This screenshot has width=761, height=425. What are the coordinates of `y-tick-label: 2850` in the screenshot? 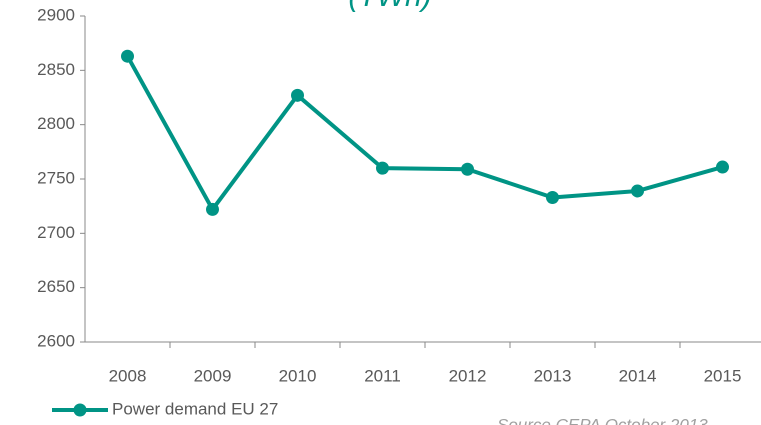 It's located at (56, 69).